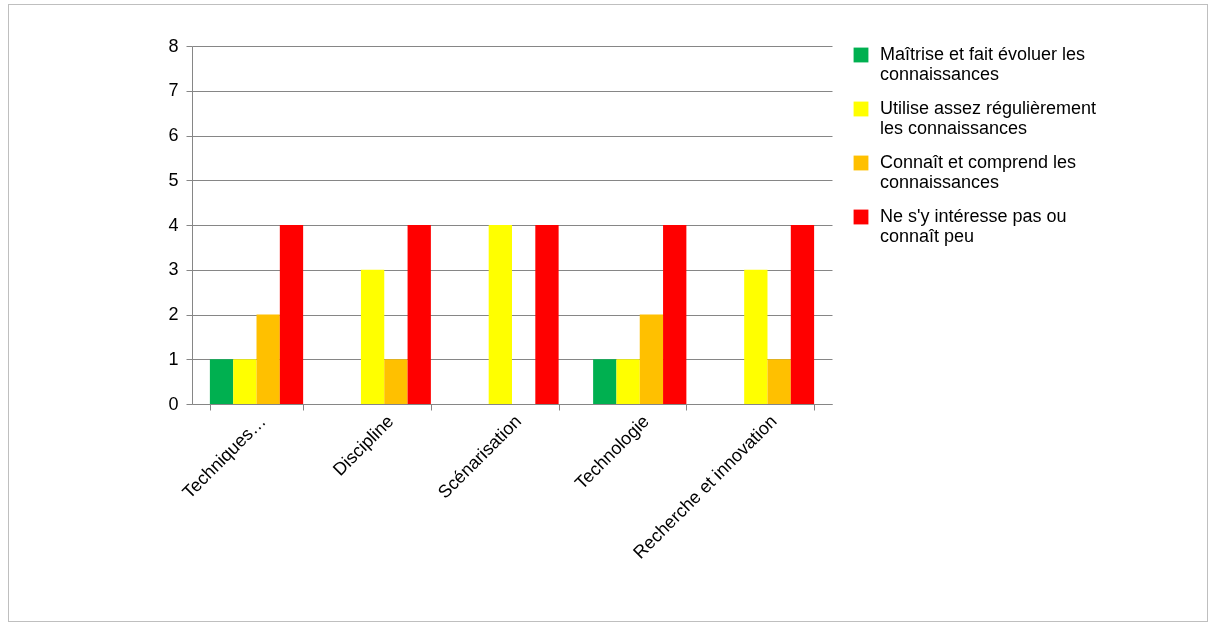 This screenshot has height=626, width=1218. Describe the element at coordinates (173, 358) in the screenshot. I see `y-tick-label: 1` at that location.